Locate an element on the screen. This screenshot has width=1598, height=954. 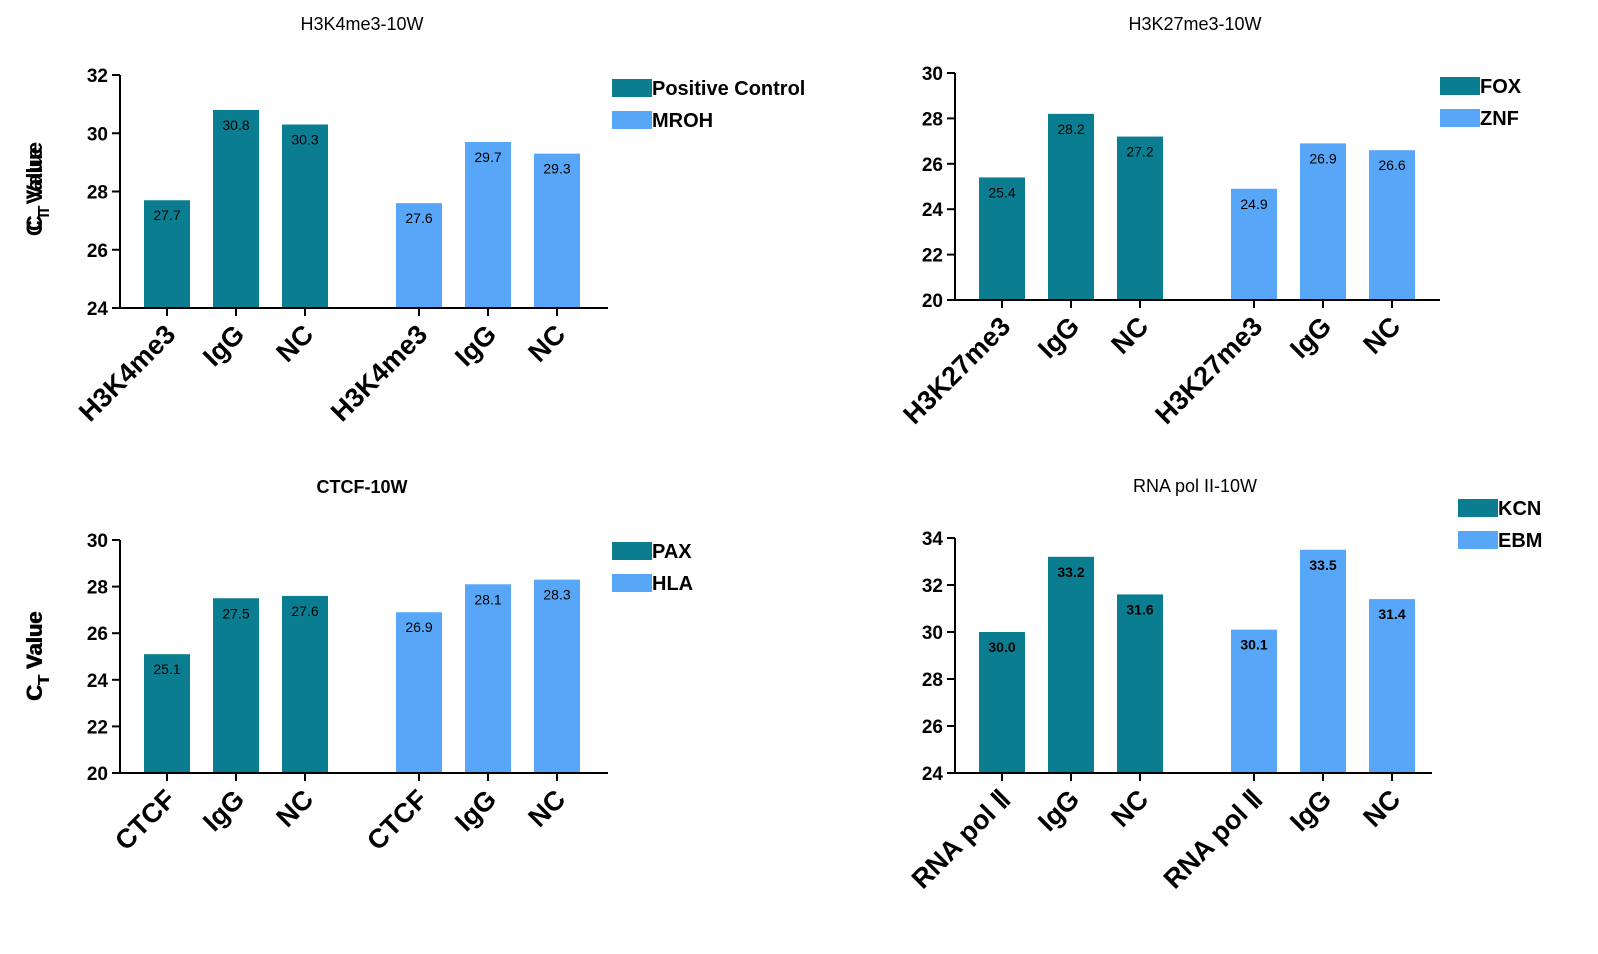
chart-title: RNA pol II-10W is located at coordinates (1195, 486).